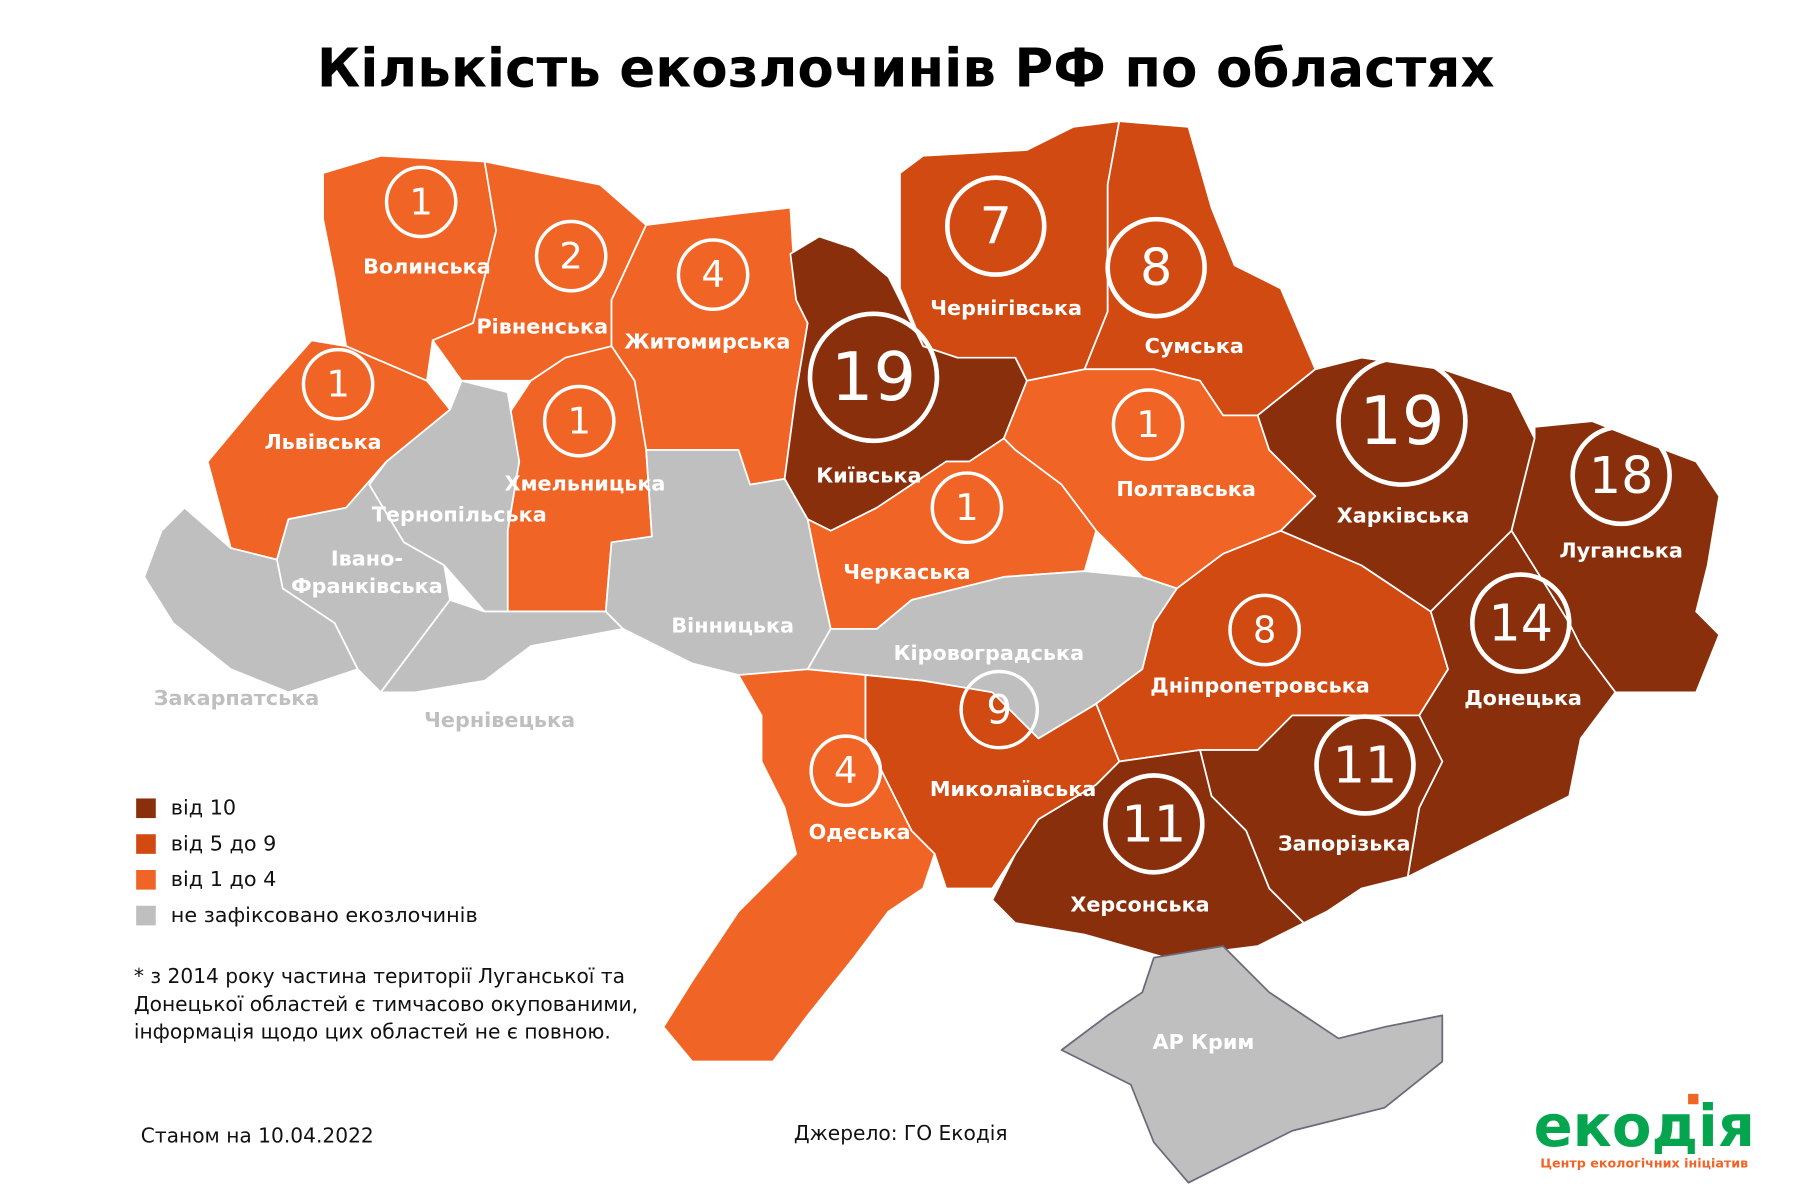 The height and width of the screenshot is (1200, 1800). What do you see at coordinates (1013, 789) in the screenshot?
I see `region-name: Миколаївська` at bounding box center [1013, 789].